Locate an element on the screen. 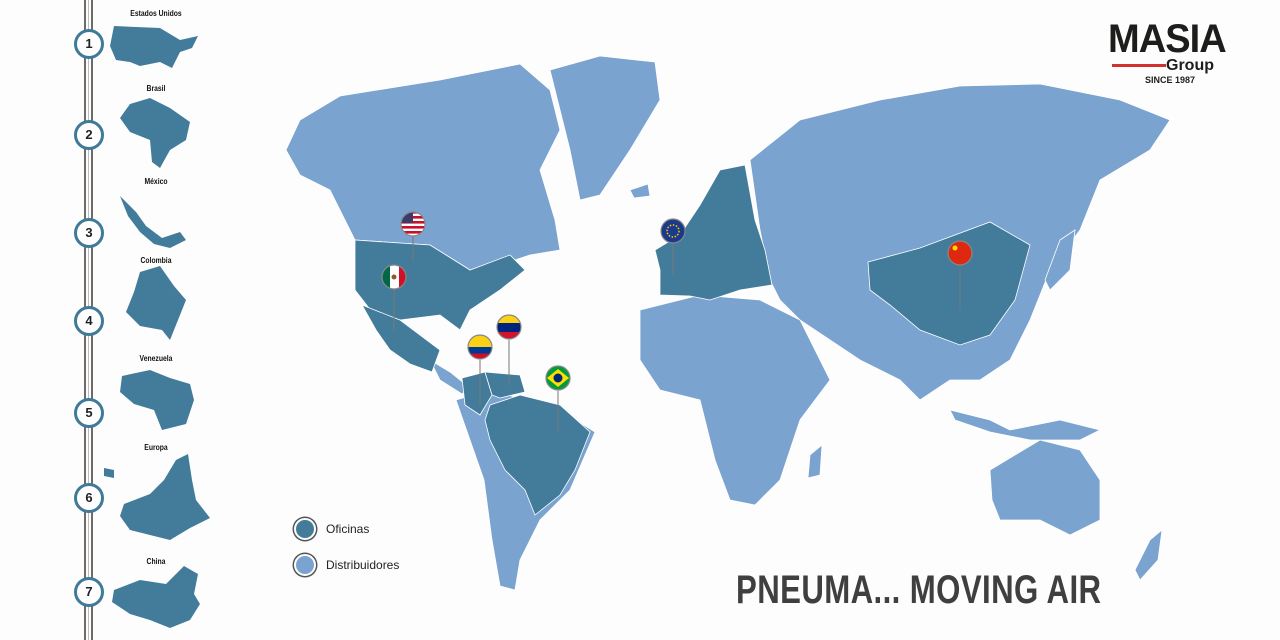 The height and width of the screenshot is (640, 1280). venezuela-flag-icon is located at coordinates (509, 327).